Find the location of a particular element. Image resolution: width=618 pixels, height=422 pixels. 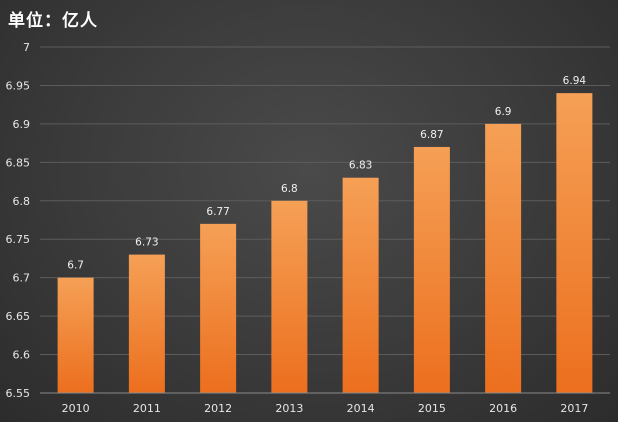

data-label: 6.83 is located at coordinates (360, 166).